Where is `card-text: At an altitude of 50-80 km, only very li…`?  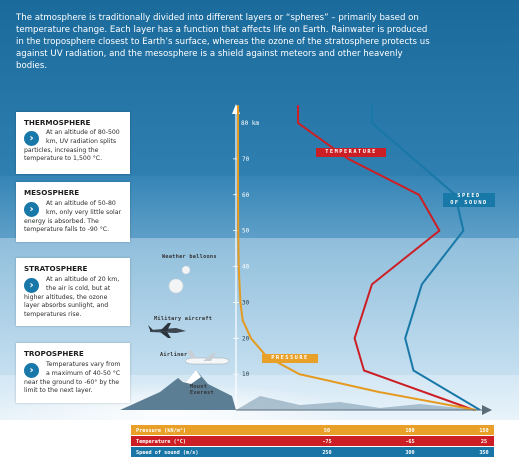 card-text: At an altitude of 50-80 km, only very li… is located at coordinates (73, 217).